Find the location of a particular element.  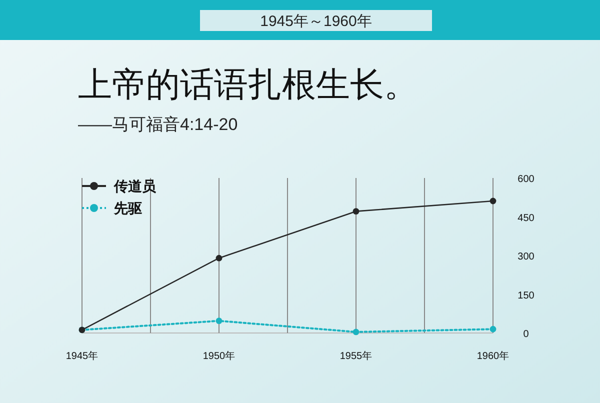

y-tick-label: 300 is located at coordinates (526, 257).